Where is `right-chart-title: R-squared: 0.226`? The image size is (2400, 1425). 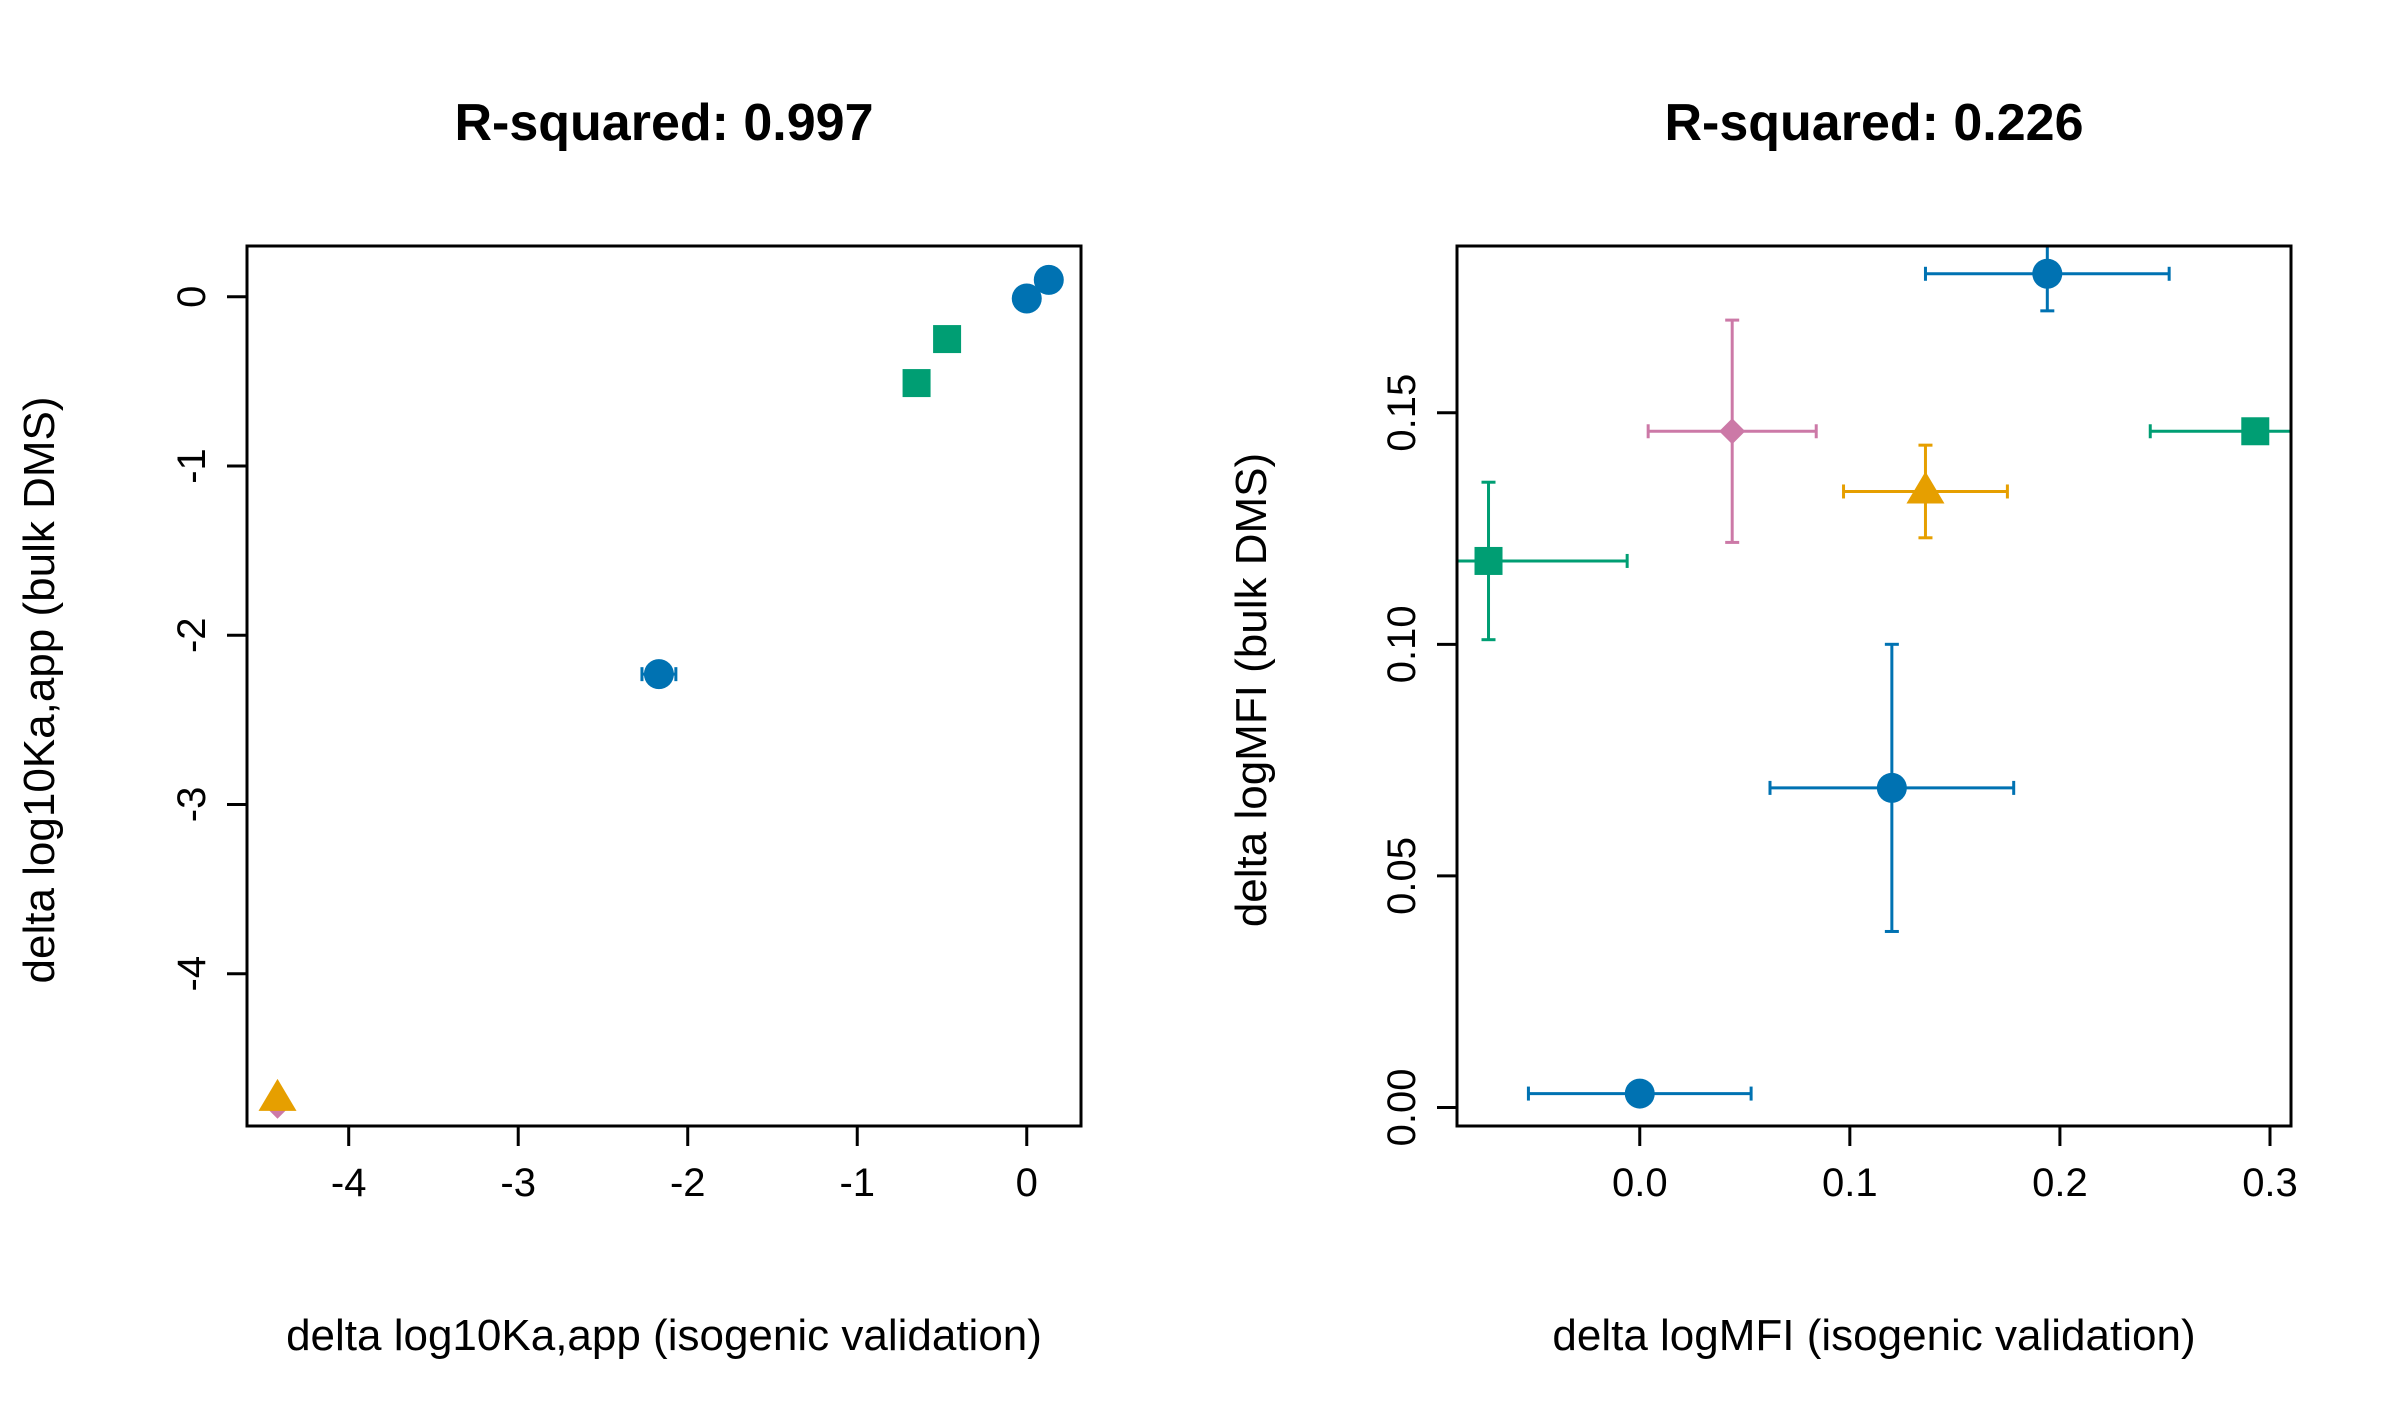 right-chart-title: R-squared: 0.226 is located at coordinates (1873, 123).